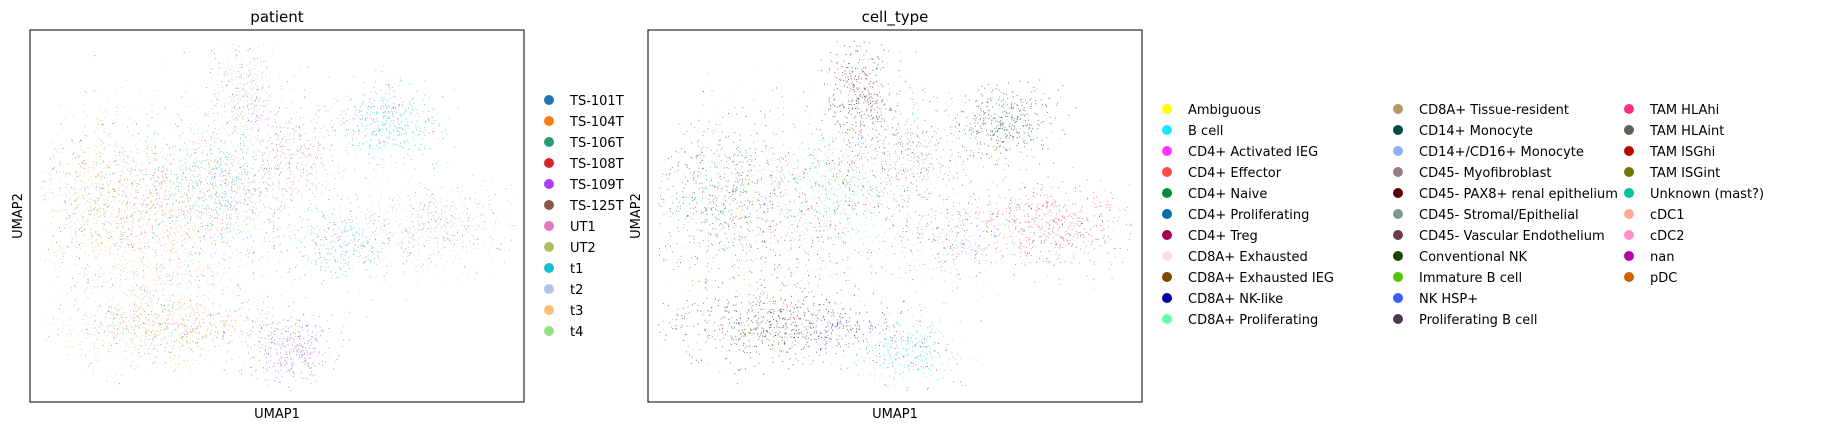 The width and height of the screenshot is (1834, 429). What do you see at coordinates (1205, 131) in the screenshot?
I see `cell-type-legend-label: B cell` at bounding box center [1205, 131].